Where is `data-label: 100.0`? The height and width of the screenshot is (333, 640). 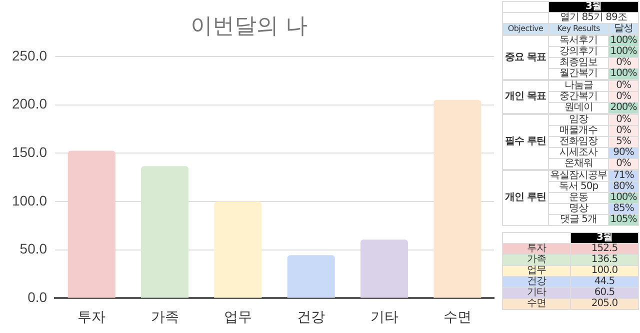
data-label: 100.0 is located at coordinates (604, 270).